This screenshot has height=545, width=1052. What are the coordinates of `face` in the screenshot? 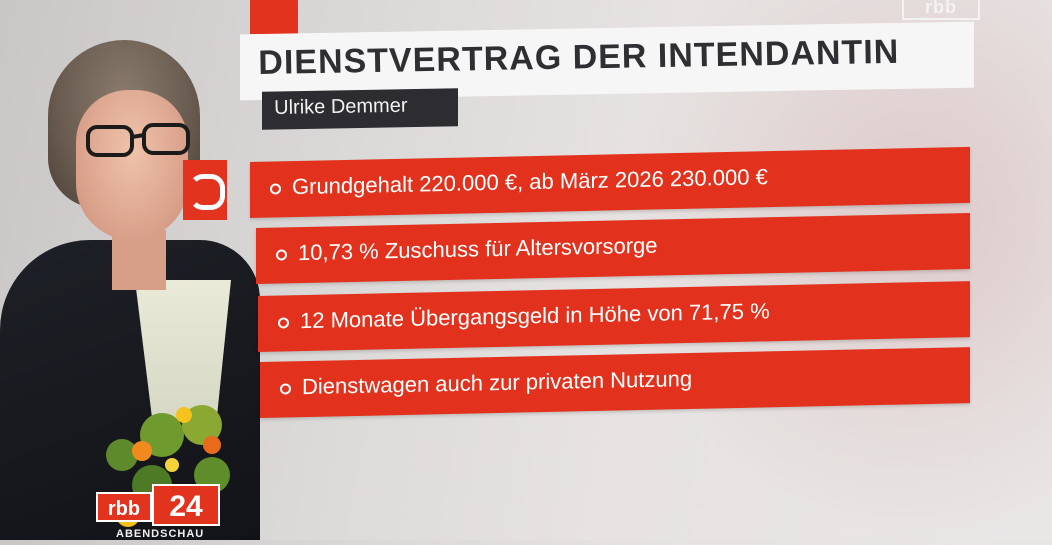 It's located at (132, 165).